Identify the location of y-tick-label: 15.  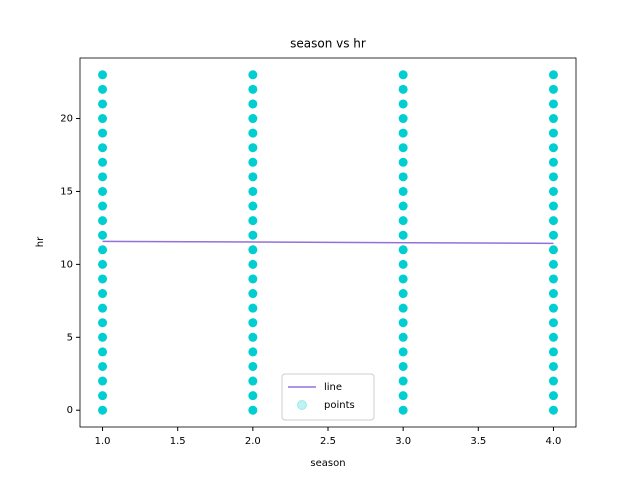
(66, 191).